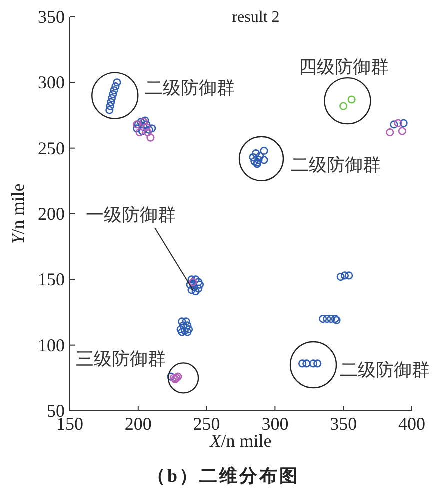  Describe the element at coordinates (240, 441) in the screenshot. I see `x-axis-title: X/n mile` at that location.